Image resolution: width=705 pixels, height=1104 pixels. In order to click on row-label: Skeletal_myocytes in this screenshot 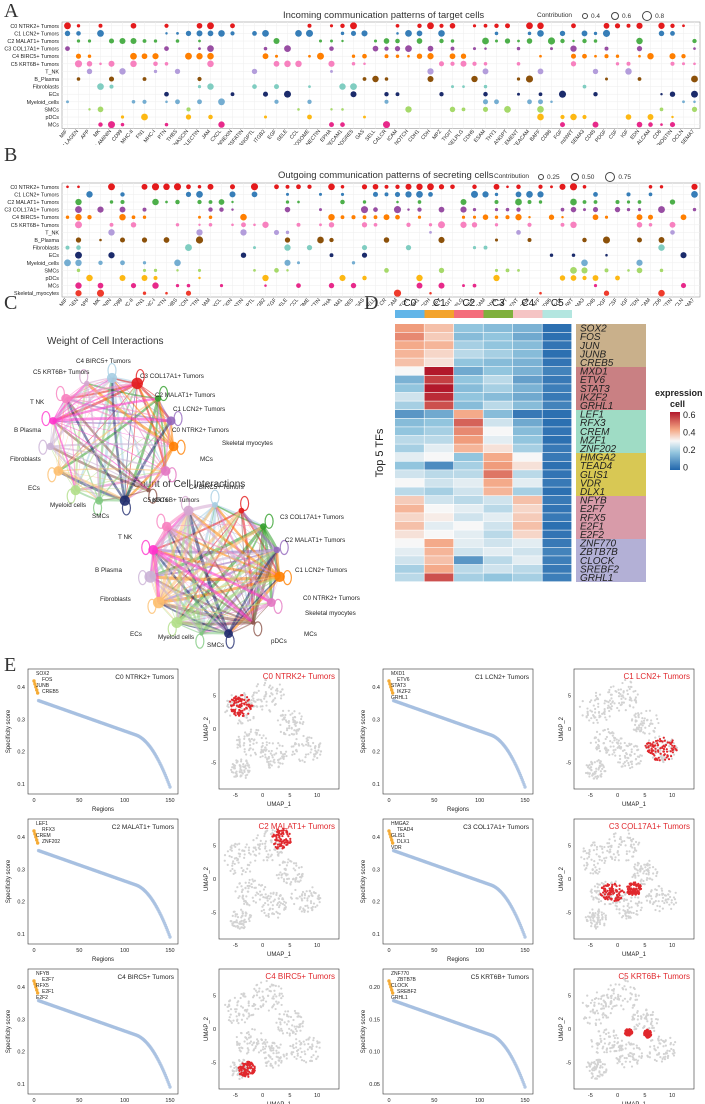, I will do `click(36, 294)`.